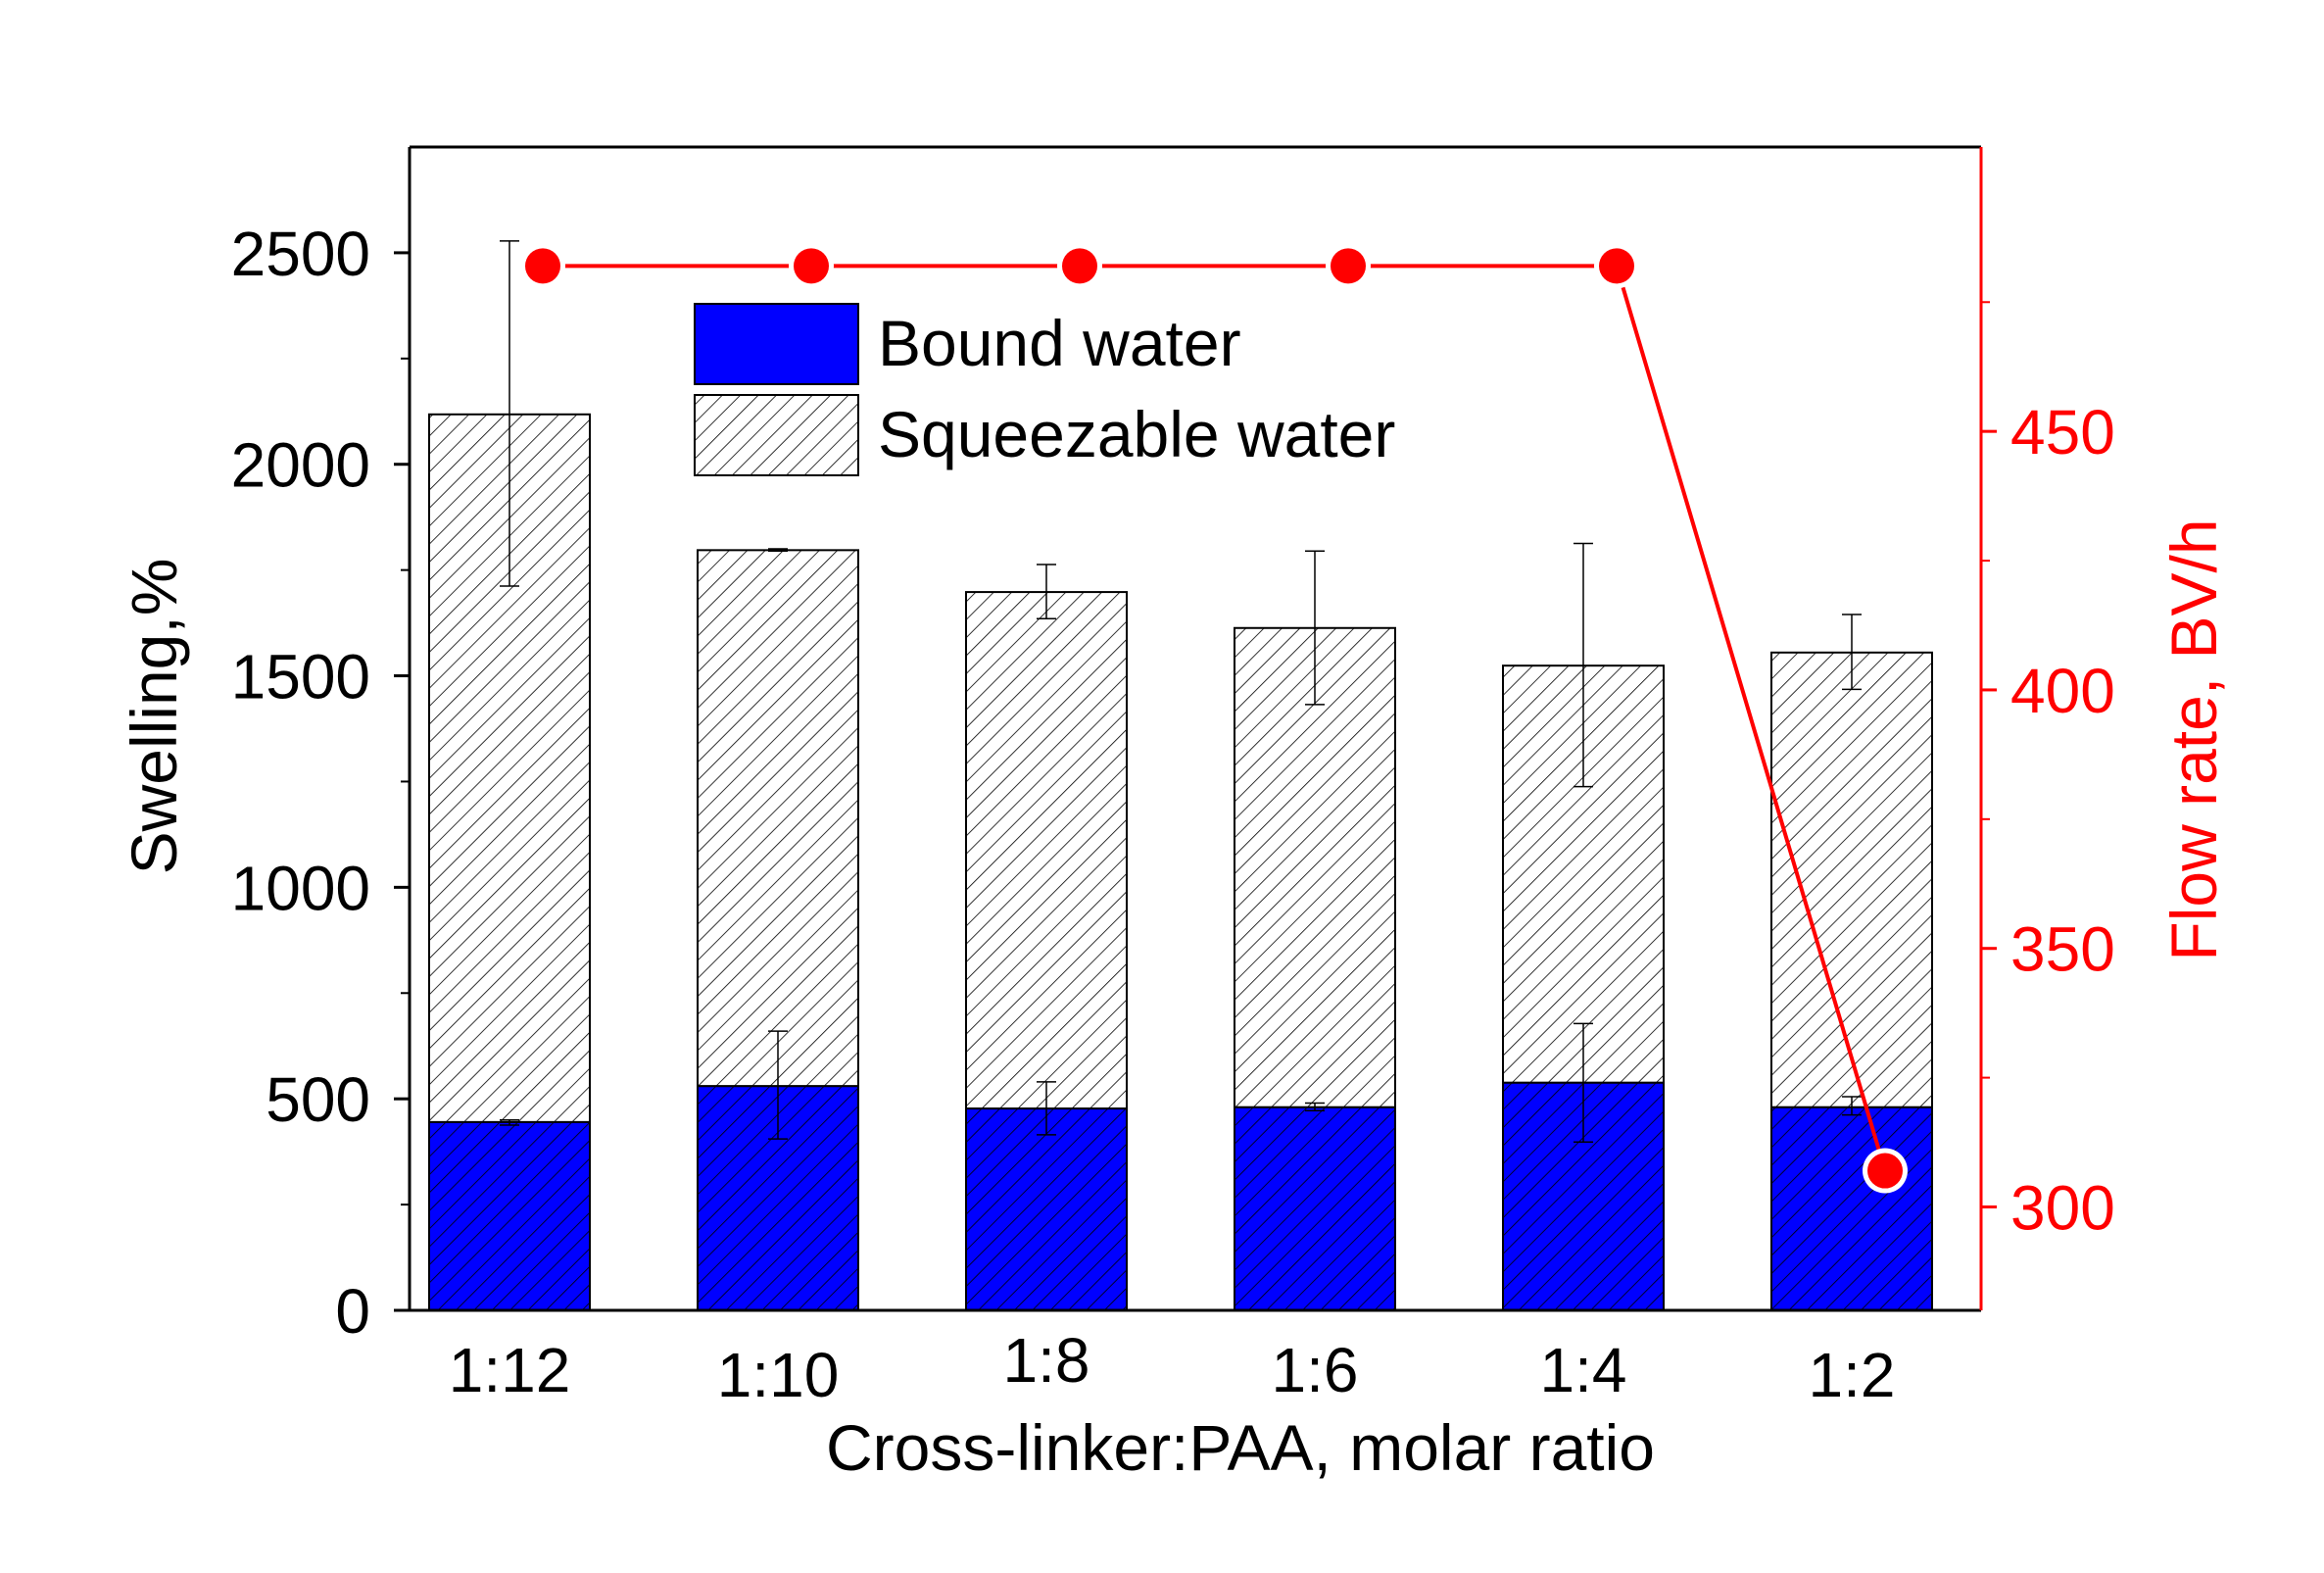 The image size is (2324, 1573). Describe the element at coordinates (776, 344) in the screenshot. I see `legend-swatch-bound-water` at that location.